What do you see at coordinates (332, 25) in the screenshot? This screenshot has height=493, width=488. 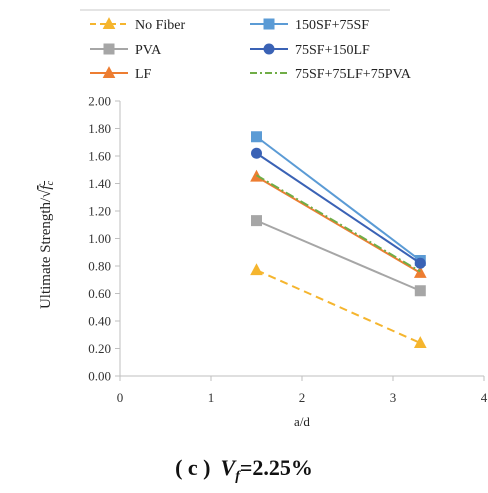 I see `legend-label: 150SF+75SF` at bounding box center [332, 25].